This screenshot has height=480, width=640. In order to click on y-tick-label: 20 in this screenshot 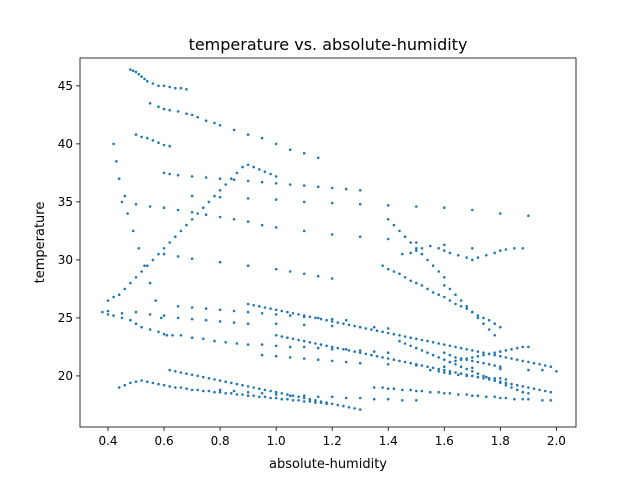, I will do `click(65, 376)`.